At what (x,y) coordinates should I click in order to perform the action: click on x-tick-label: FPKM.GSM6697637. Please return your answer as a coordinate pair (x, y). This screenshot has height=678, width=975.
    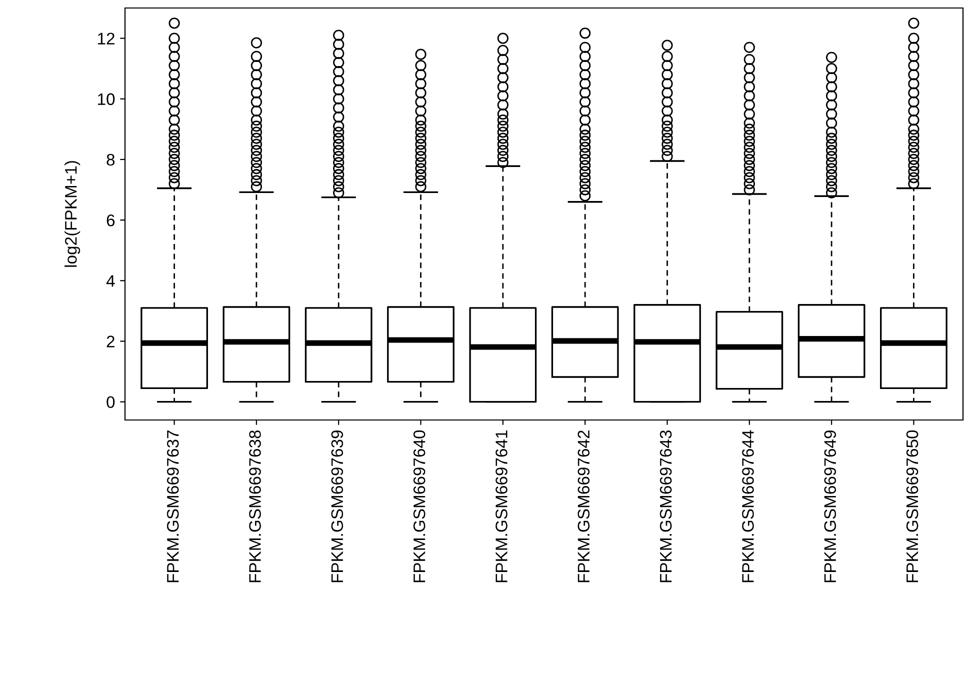
    Looking at the image, I should click on (172, 506).